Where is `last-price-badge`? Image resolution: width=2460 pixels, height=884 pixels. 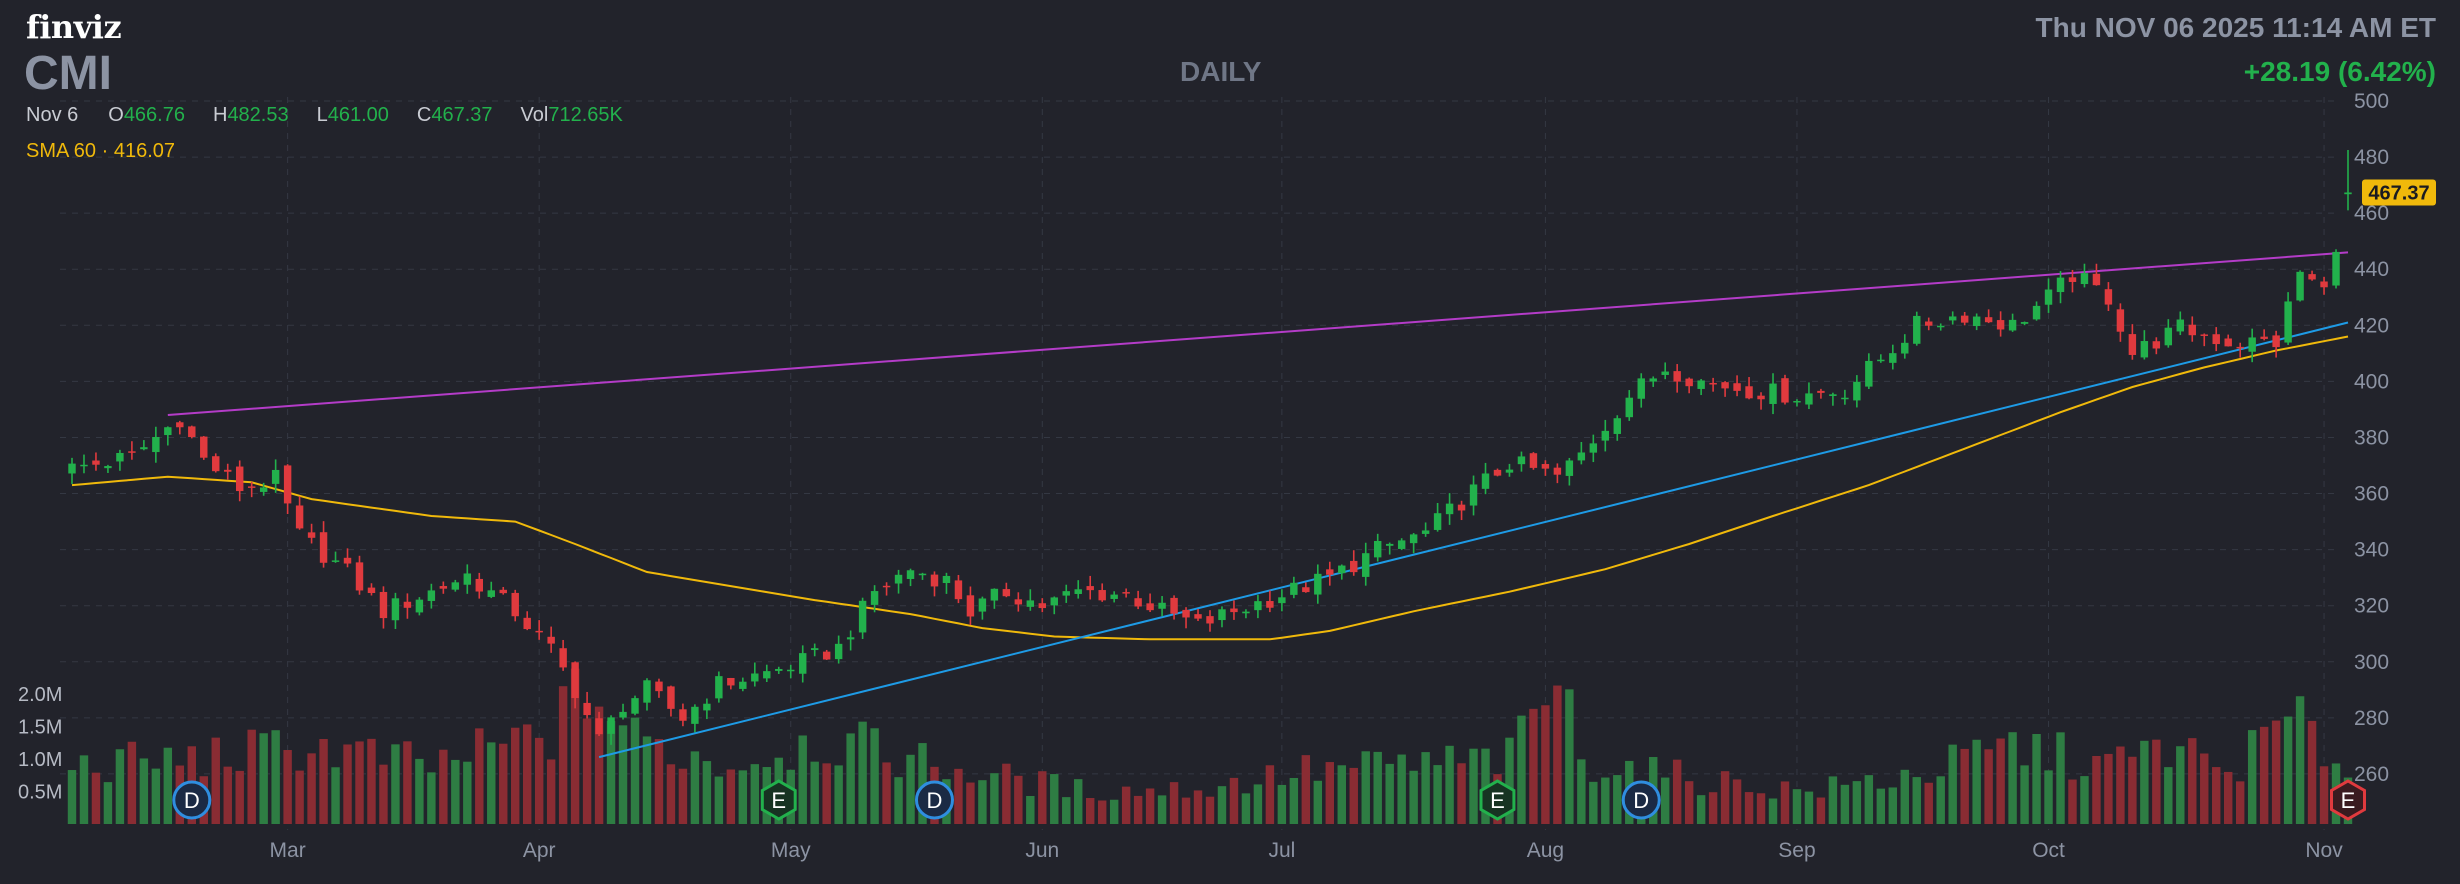 last-price-badge is located at coordinates (2399, 192).